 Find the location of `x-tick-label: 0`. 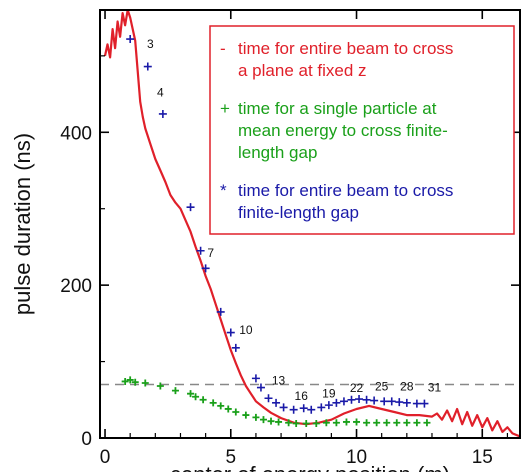

x-tick-label: 0 is located at coordinates (105, 457).